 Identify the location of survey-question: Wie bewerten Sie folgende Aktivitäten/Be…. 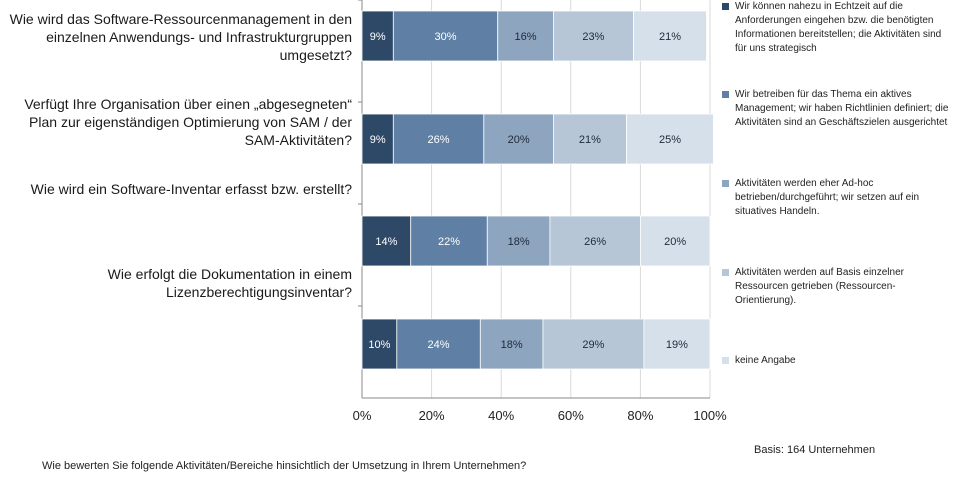
(284, 466).